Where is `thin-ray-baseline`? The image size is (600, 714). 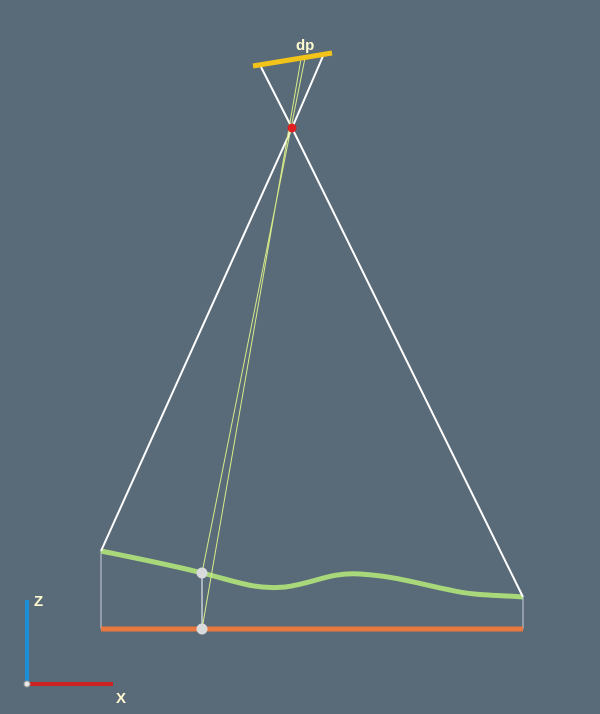
thin-ray-baseline is located at coordinates (251, 344).